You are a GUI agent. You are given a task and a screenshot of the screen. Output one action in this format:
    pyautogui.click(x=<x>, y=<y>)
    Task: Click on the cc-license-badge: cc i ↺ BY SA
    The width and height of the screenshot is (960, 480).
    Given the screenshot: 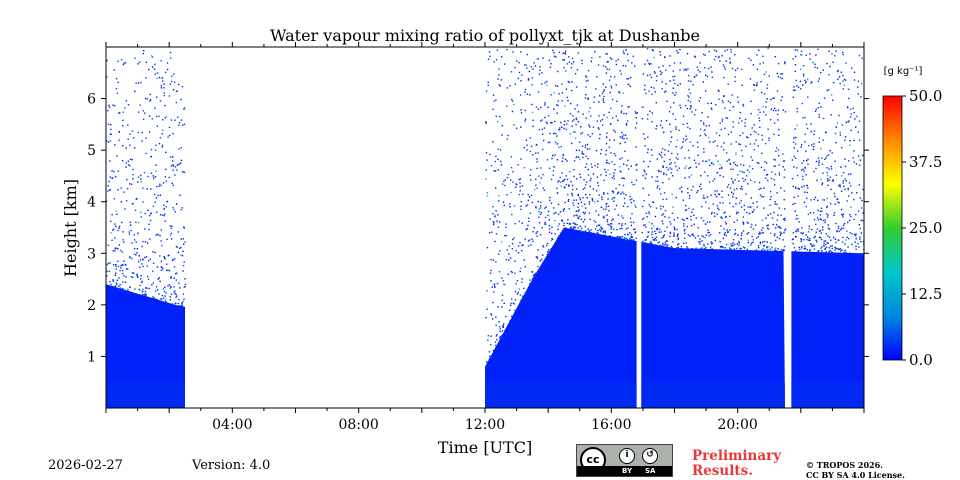 What is the action you would take?
    pyautogui.click(x=624, y=460)
    